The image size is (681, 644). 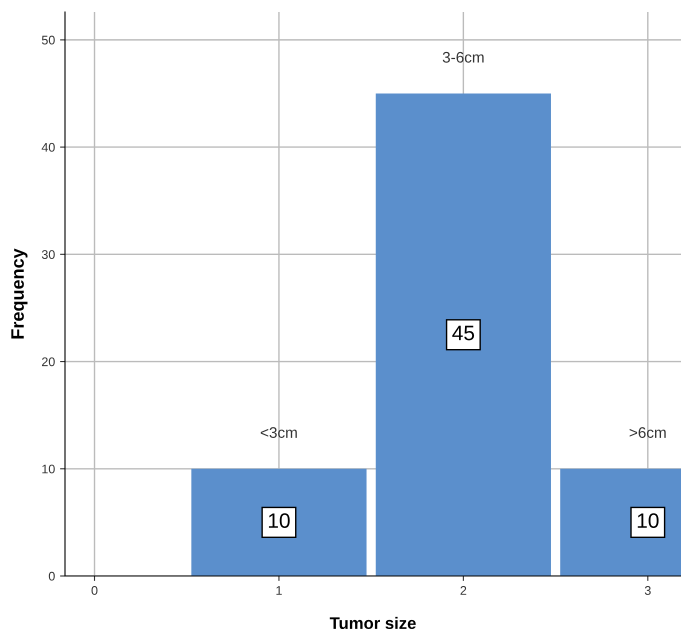 What do you see at coordinates (48, 361) in the screenshot?
I see `y-tick-label: 20` at bounding box center [48, 361].